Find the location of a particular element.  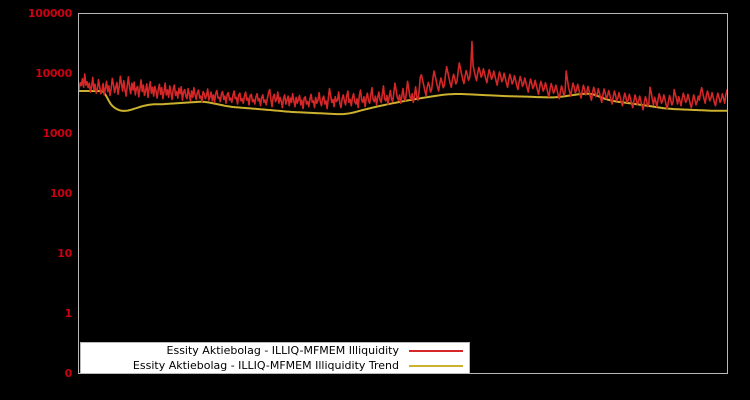

y-axis-tick-label: 10000 is located at coordinates (53, 73).